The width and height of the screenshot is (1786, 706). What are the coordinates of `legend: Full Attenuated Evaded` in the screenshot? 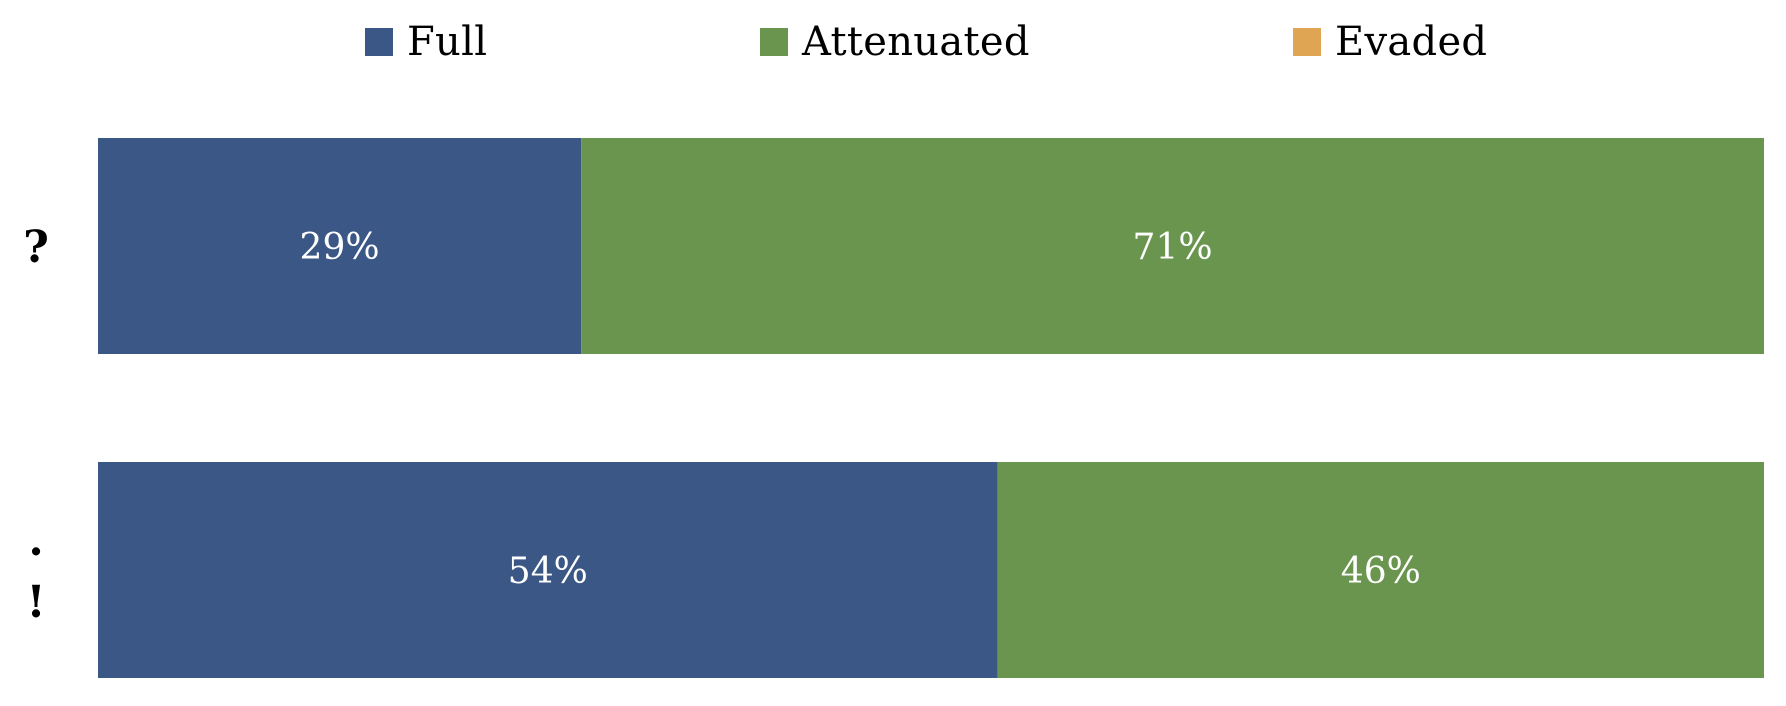 It's located at (893, 42).